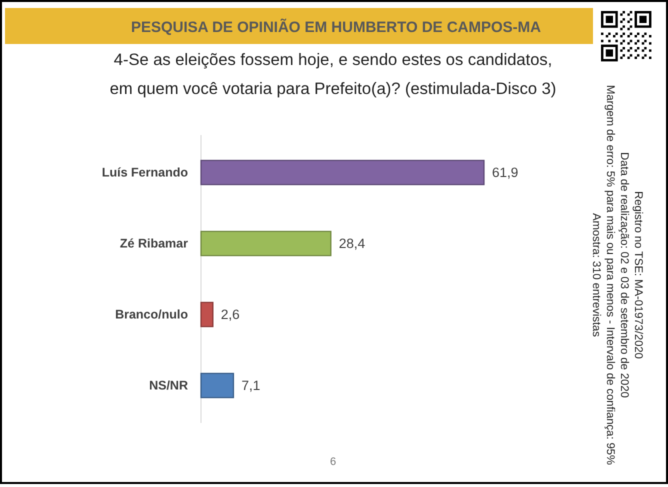 Image resolution: width=668 pixels, height=487 pixels. I want to click on data-label: 28,4, so click(352, 244).